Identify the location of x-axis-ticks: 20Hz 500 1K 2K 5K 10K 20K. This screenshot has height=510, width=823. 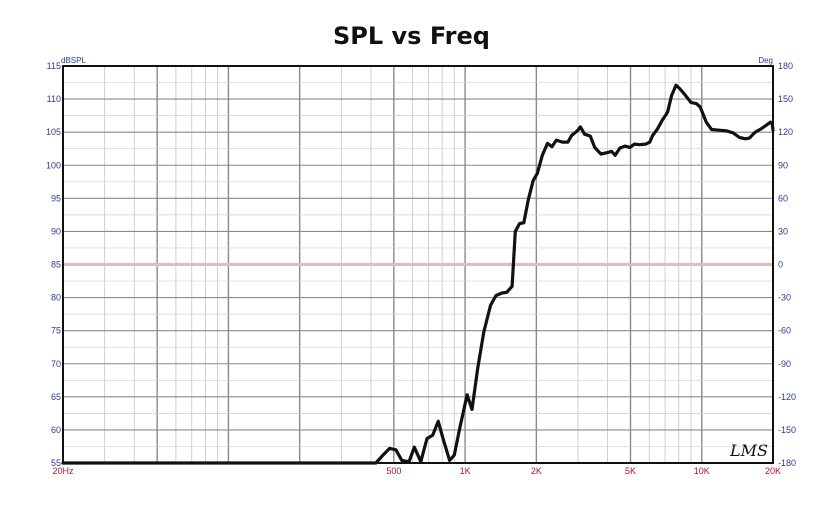
(416, 471).